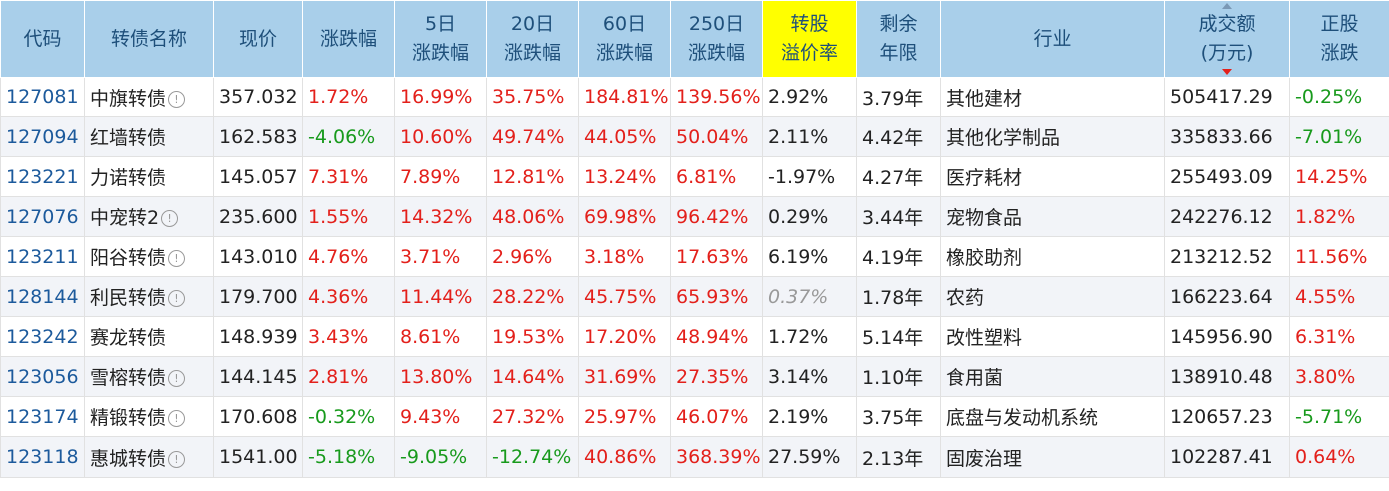 The image size is (1389, 491). What do you see at coordinates (893, 178) in the screenshot?
I see `cell-value: 4.27年` at bounding box center [893, 178].